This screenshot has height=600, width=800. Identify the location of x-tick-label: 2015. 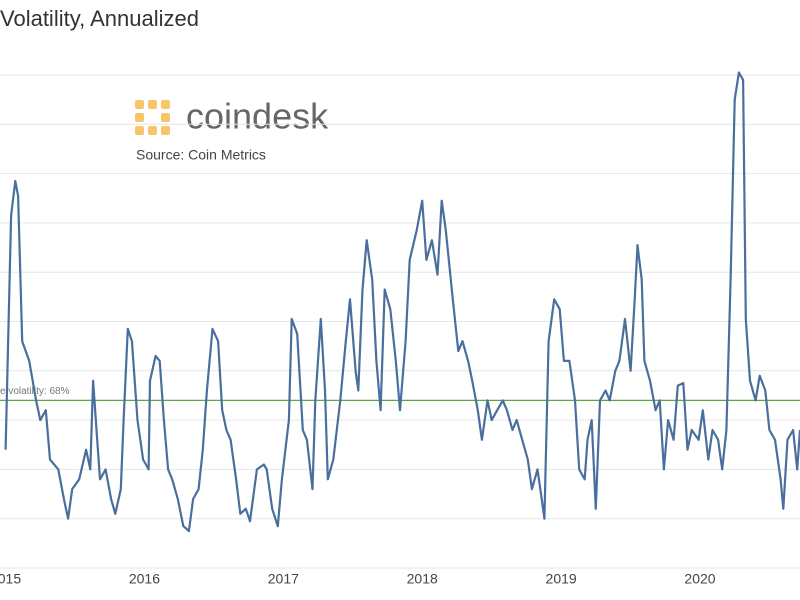
(10, 579).